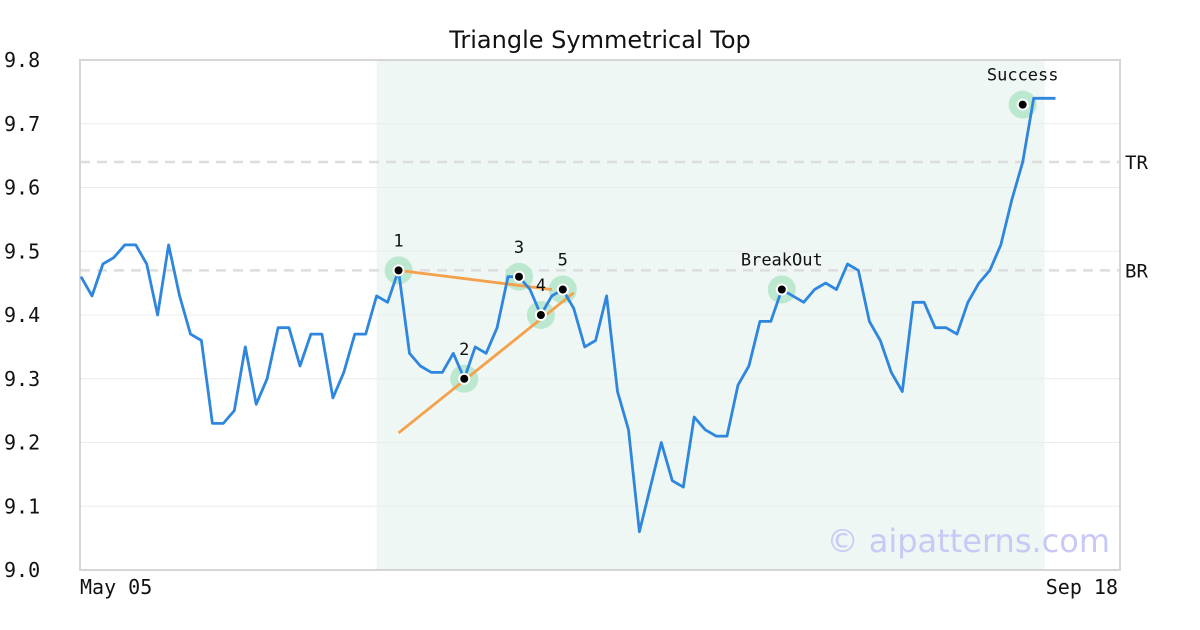  Describe the element at coordinates (599, 40) in the screenshot. I see `chart-title: Triangle Symmetrical Top` at that location.